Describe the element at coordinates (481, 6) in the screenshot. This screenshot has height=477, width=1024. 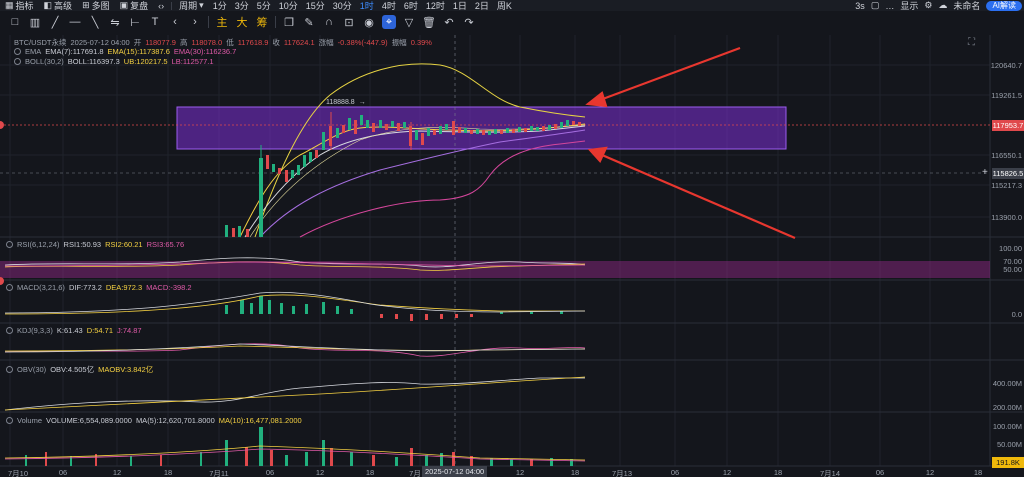
I see `tf-2d: 2日` at that location.